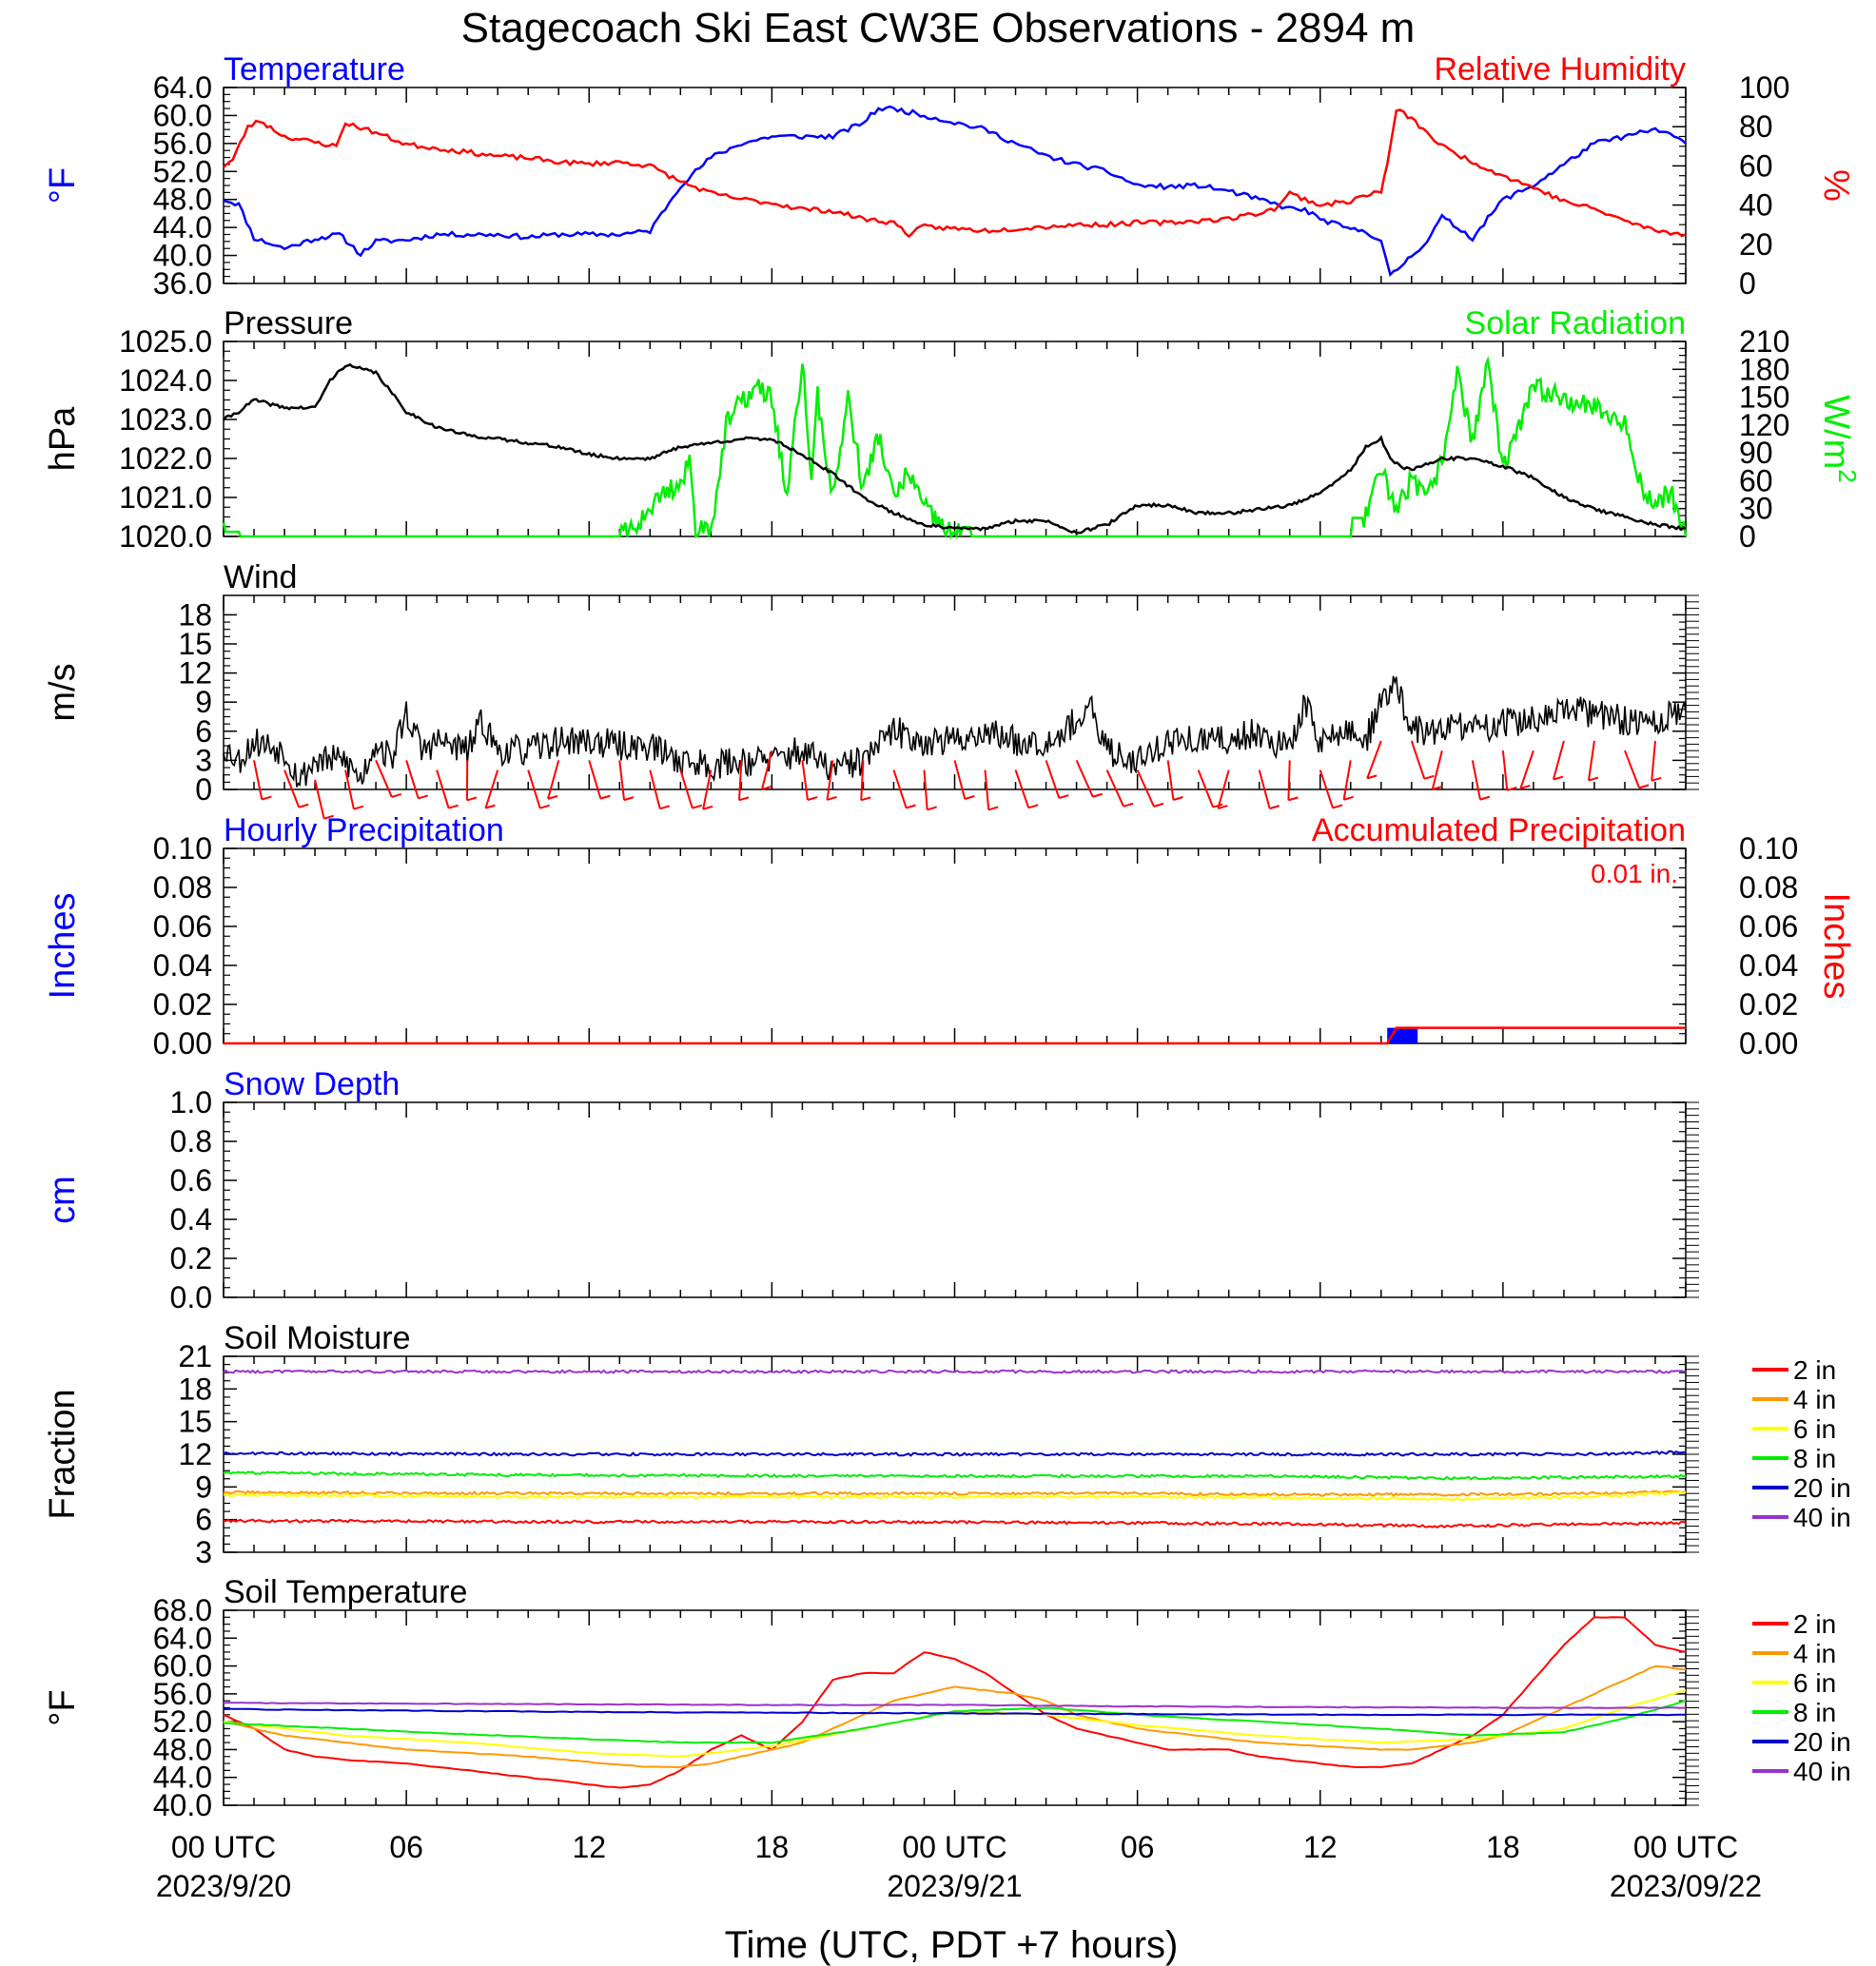 This screenshot has height=1966, width=1876. Describe the element at coordinates (954, 1886) in the screenshot. I see `time-tick-date: 2023/9/21` at that location.